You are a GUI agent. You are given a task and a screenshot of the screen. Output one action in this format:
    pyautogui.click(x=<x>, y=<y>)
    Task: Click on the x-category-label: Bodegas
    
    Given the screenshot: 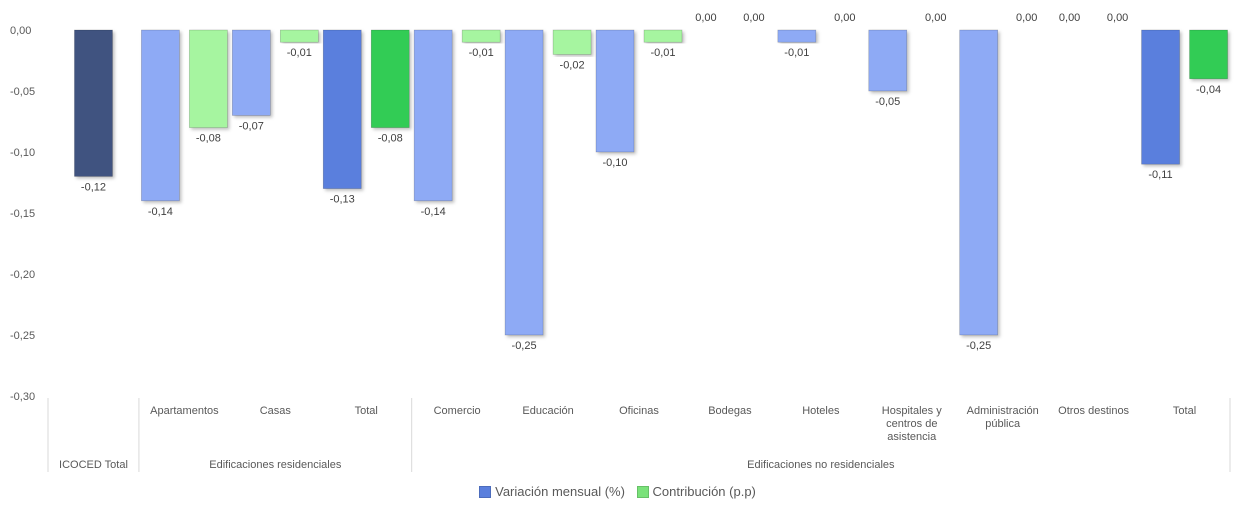 What is the action you would take?
    pyautogui.click(x=730, y=411)
    